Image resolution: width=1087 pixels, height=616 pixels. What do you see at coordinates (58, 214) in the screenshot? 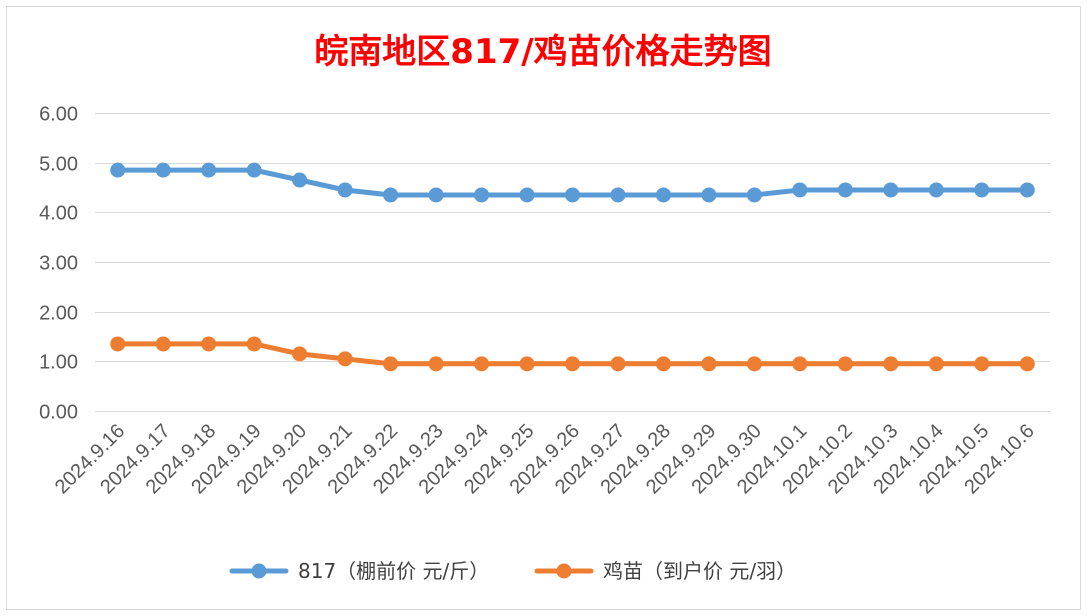
I see `y-tick-label: 4.00` at bounding box center [58, 214].